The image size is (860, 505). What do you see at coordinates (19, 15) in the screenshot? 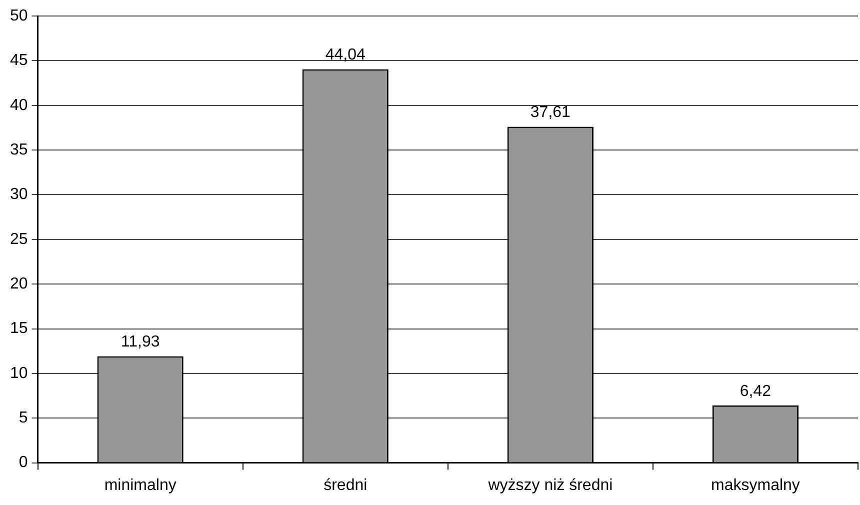
I see `y-tick-label: 50` at bounding box center [19, 15].